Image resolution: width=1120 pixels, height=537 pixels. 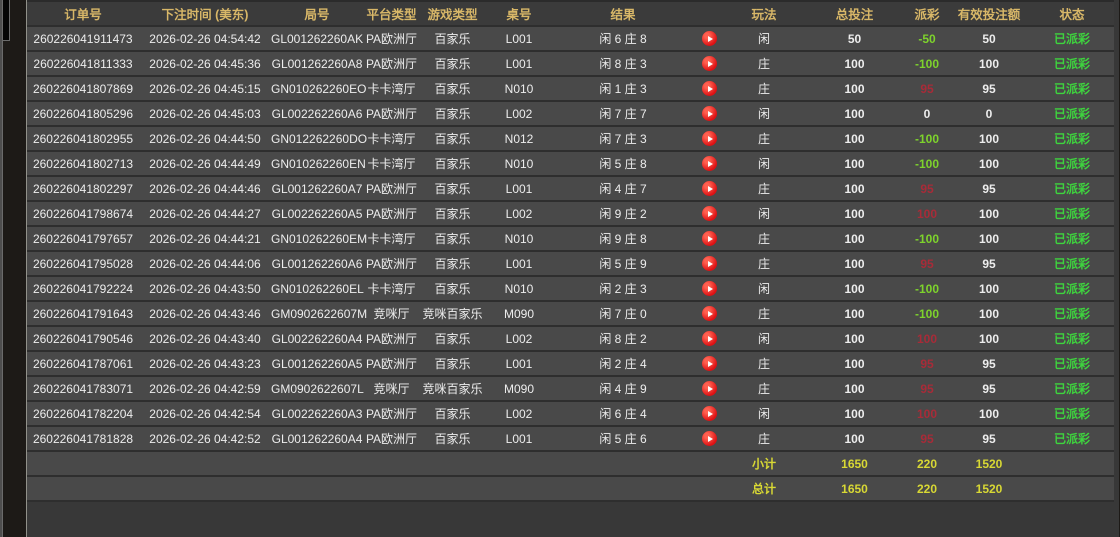 I want to click on cell-play: 闲, so click(x=764, y=114).